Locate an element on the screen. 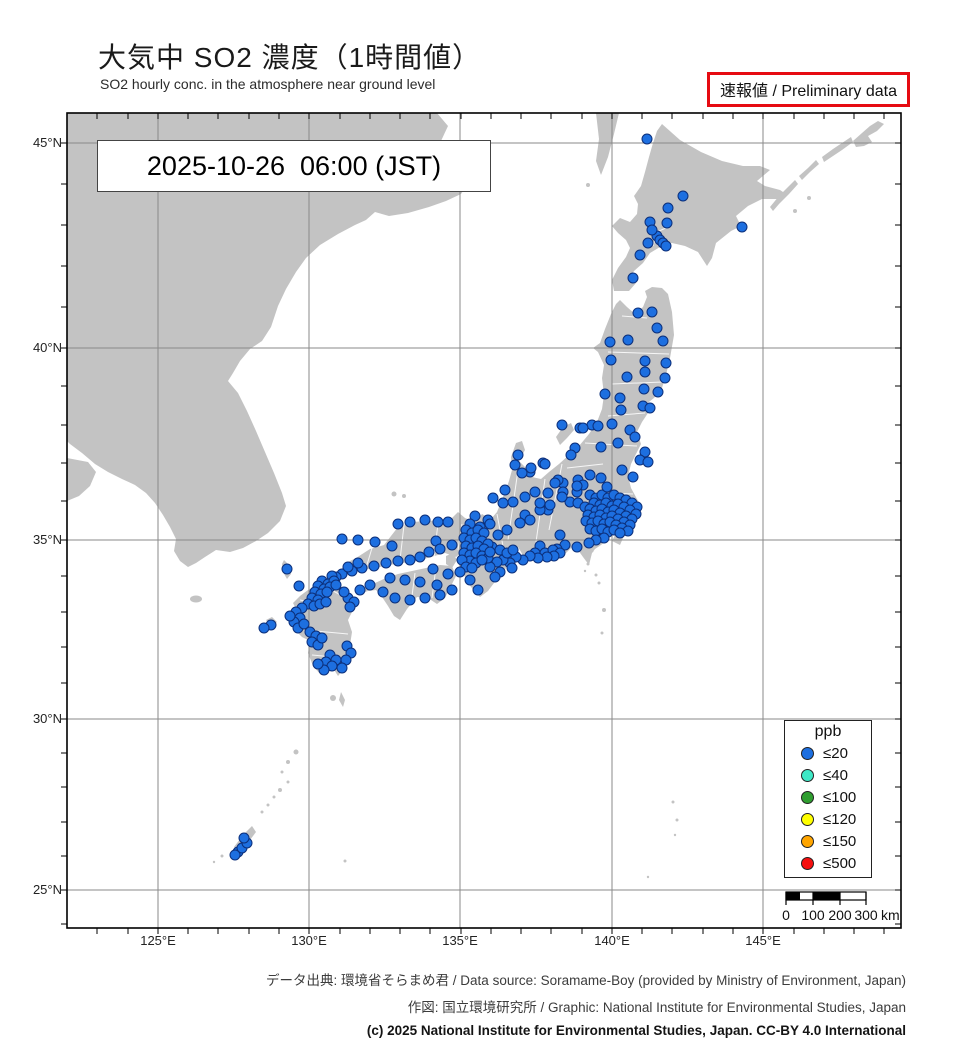 The width and height of the screenshot is (980, 1060). legend-threshold-label: ≤150 is located at coordinates (840, 841).